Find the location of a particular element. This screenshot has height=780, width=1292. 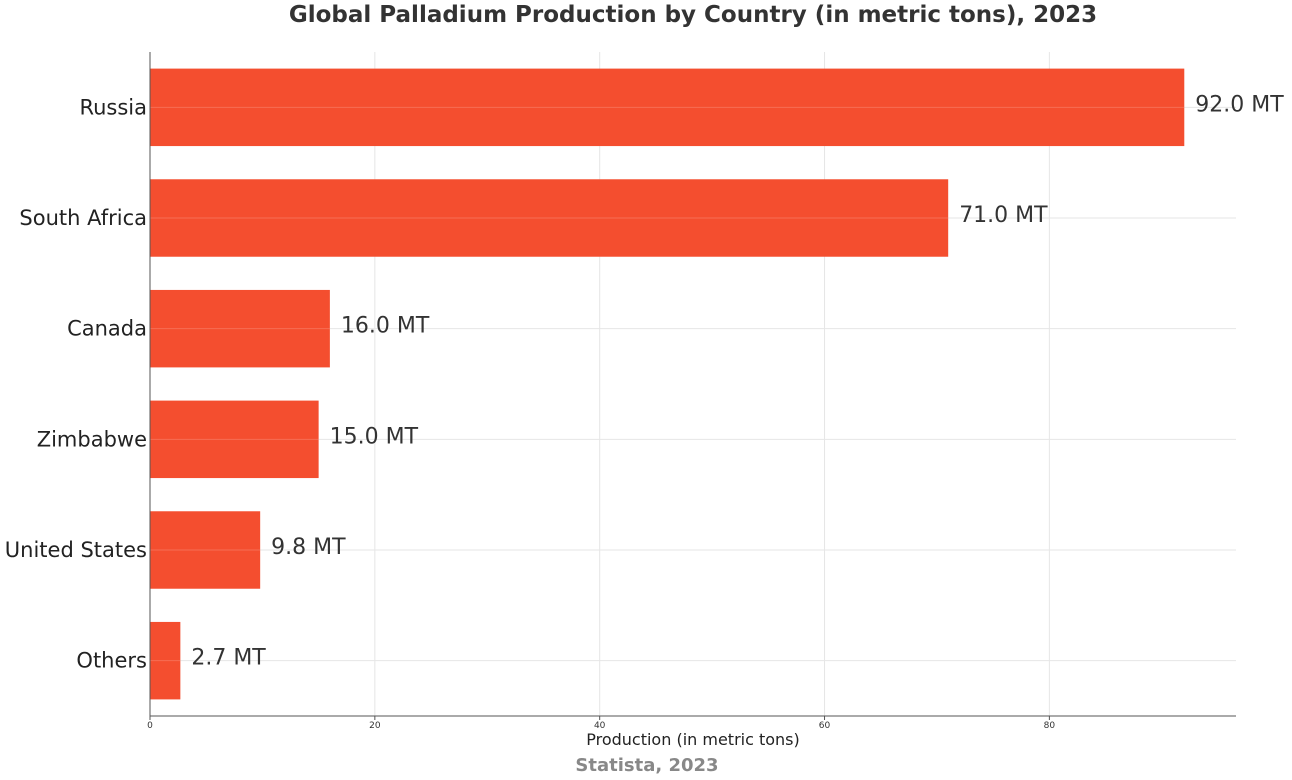

category-label: Others is located at coordinates (111, 661).